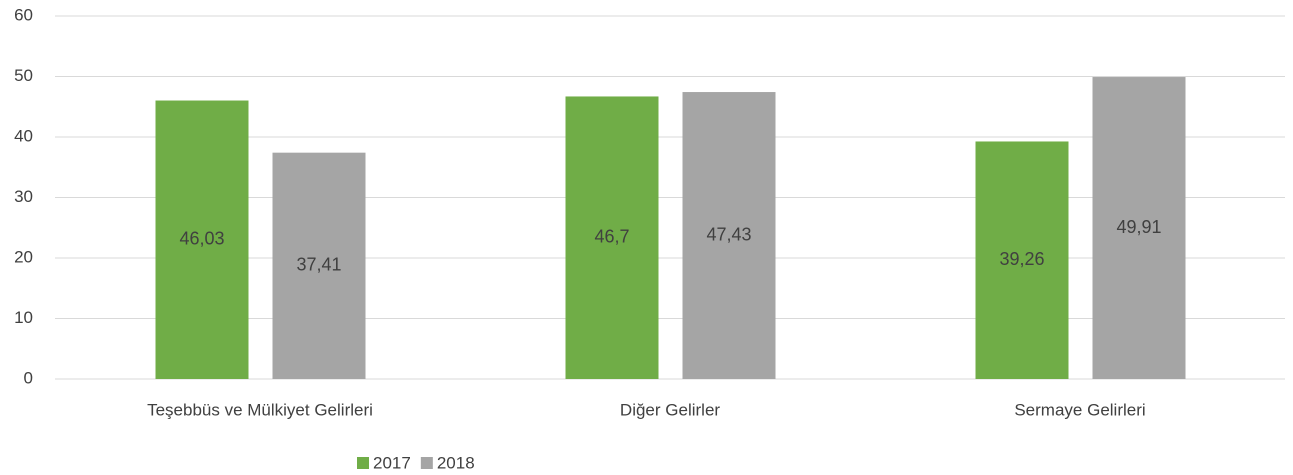 The image size is (1293, 475). I want to click on y-tick-label: 30, so click(23, 196).